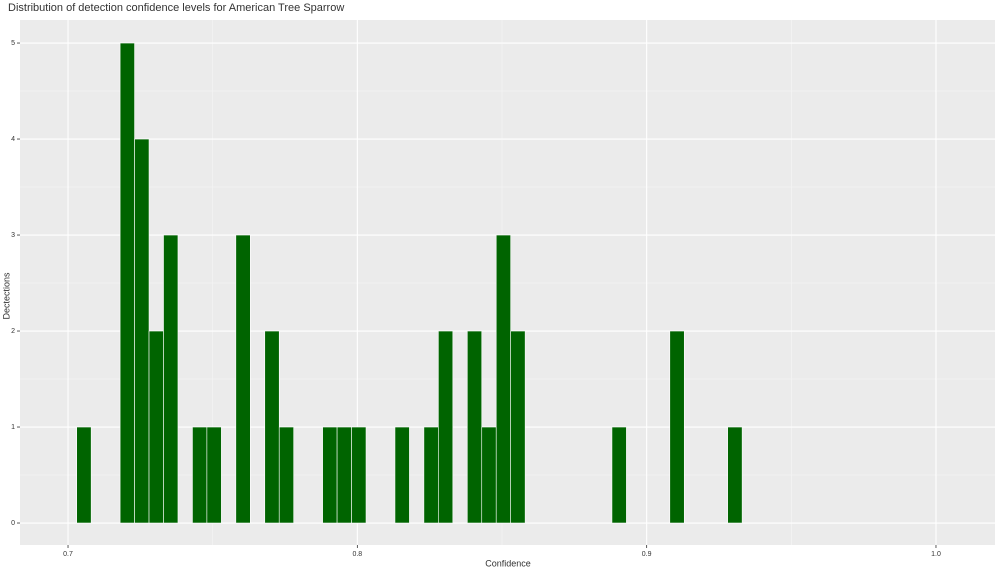 Image resolution: width=1000 pixels, height=573 pixels. What do you see at coordinates (13, 523) in the screenshot?
I see `y-tick-label: 0` at bounding box center [13, 523].